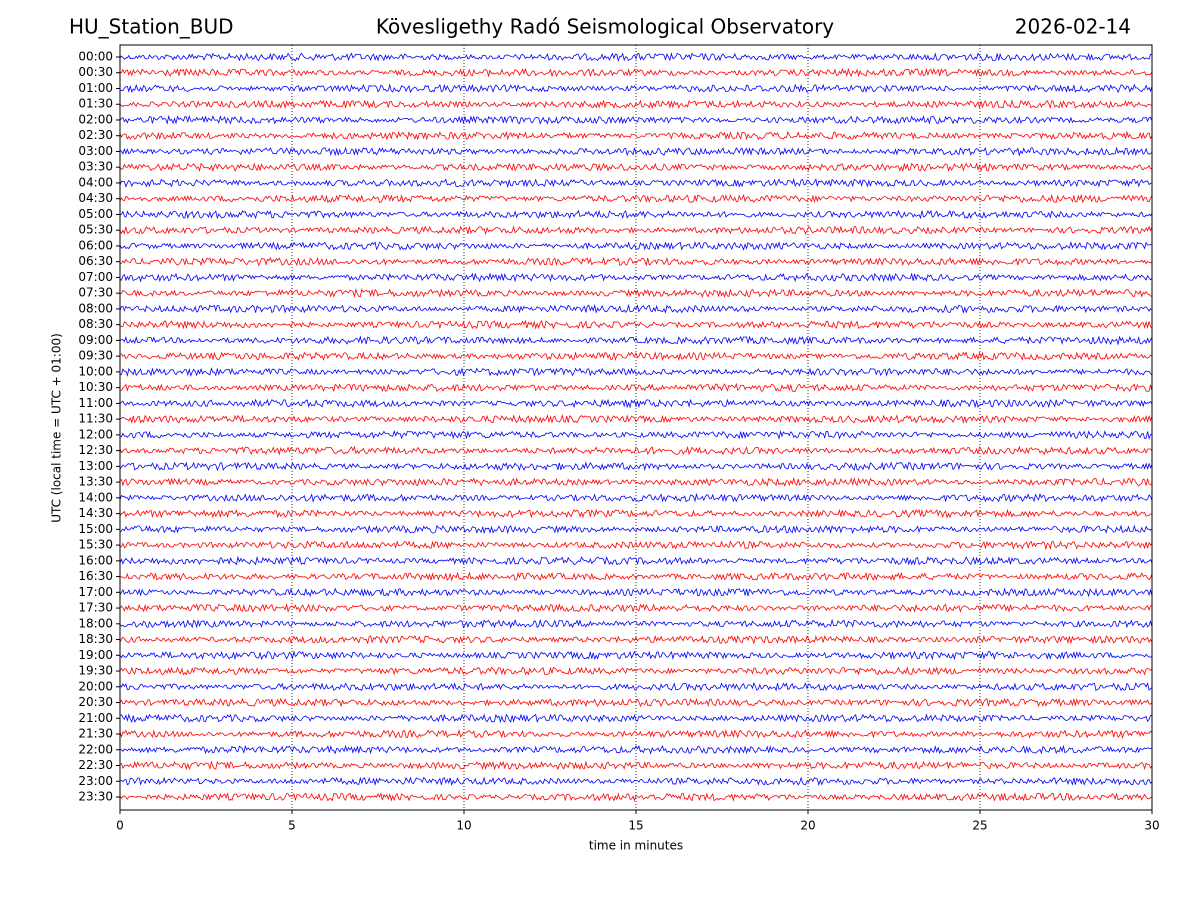 The width and height of the screenshot is (1200, 900). Describe the element at coordinates (463, 826) in the screenshot. I see `x-tick-label: 10` at that location.